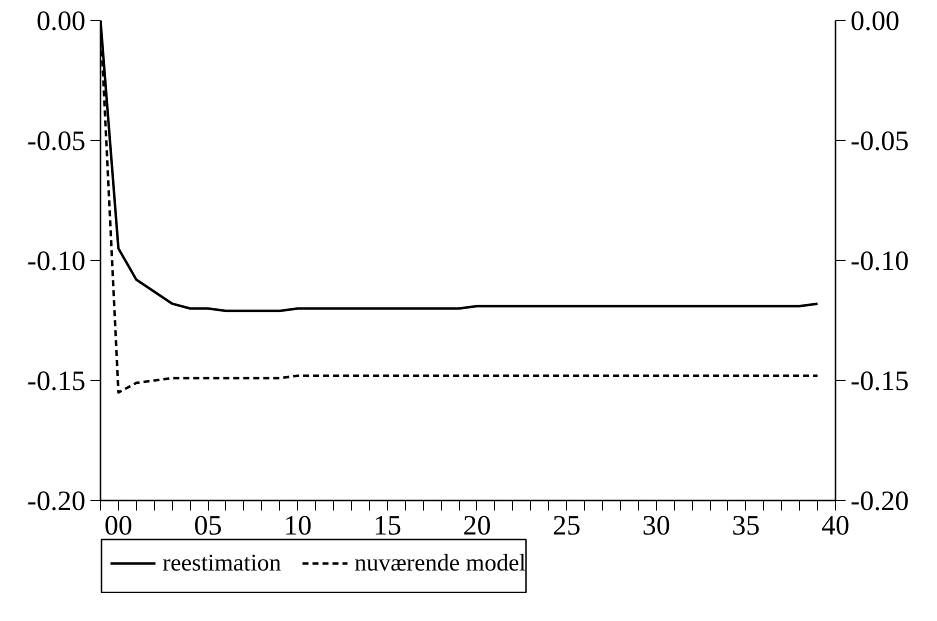 The width and height of the screenshot is (937, 621). Describe the element at coordinates (879, 381) in the screenshot. I see `y2-tick-label: -0.15` at that location.